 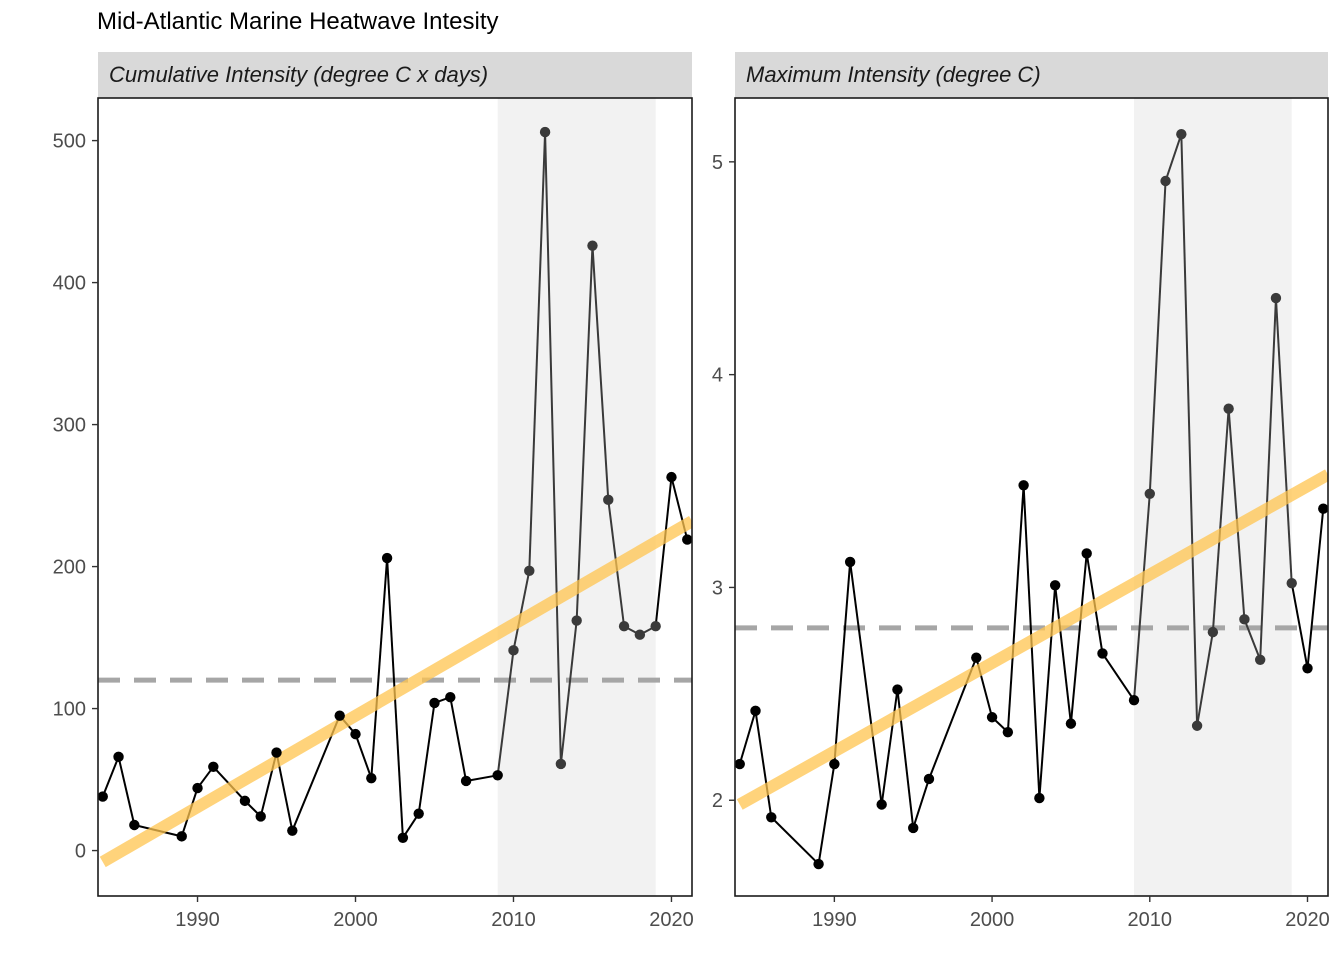 I want to click on facet-strip-label: Cumulative Intensity (degree C x days), so click(x=298, y=74).